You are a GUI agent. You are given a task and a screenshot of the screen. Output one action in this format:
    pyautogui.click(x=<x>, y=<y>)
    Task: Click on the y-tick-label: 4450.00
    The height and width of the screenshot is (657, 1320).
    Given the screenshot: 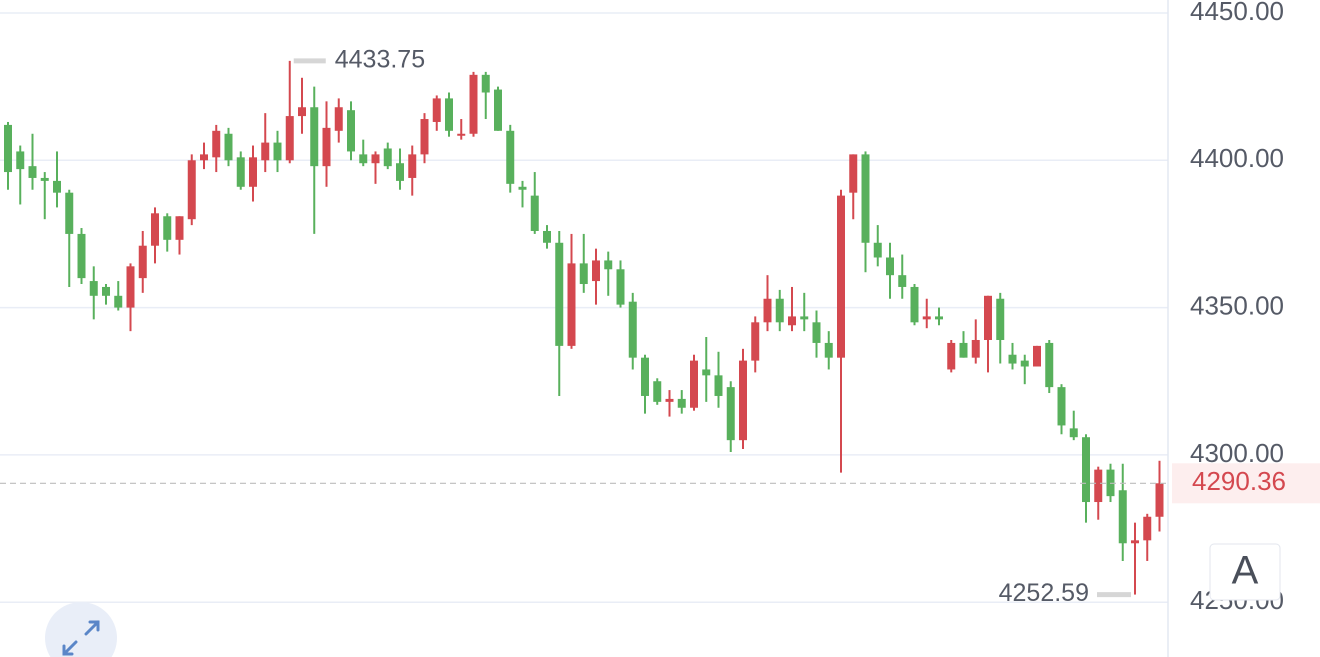 What is the action you would take?
    pyautogui.click(x=1237, y=13)
    